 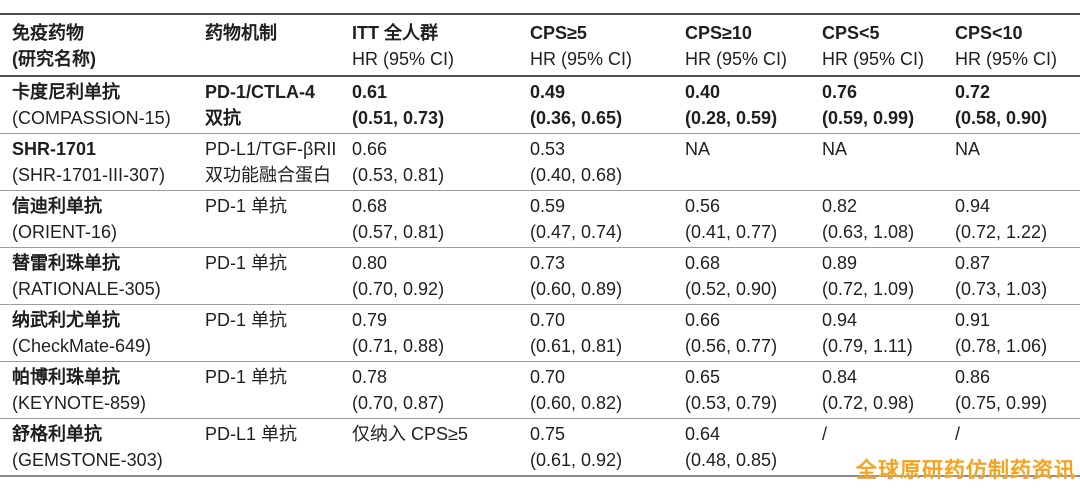 What do you see at coordinates (973, 263) in the screenshot?
I see `hr-value: 0.87` at bounding box center [973, 263].